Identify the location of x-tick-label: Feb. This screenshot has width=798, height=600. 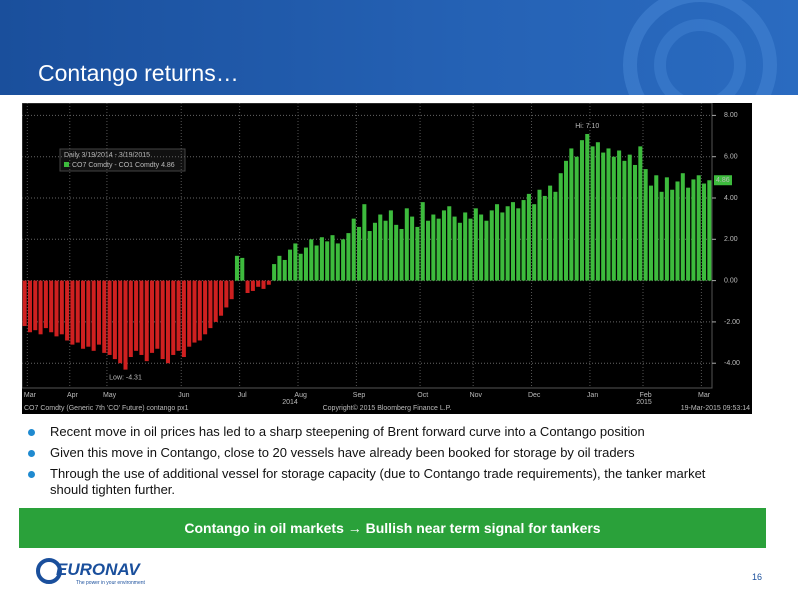
(646, 395).